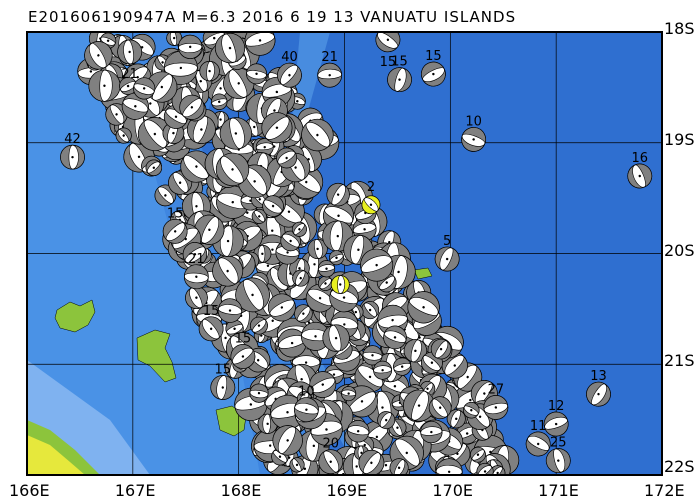 The width and height of the screenshot is (697, 504). What do you see at coordinates (664, 490) in the screenshot?
I see `lon-tick-label: 172E` at bounding box center [664, 490].